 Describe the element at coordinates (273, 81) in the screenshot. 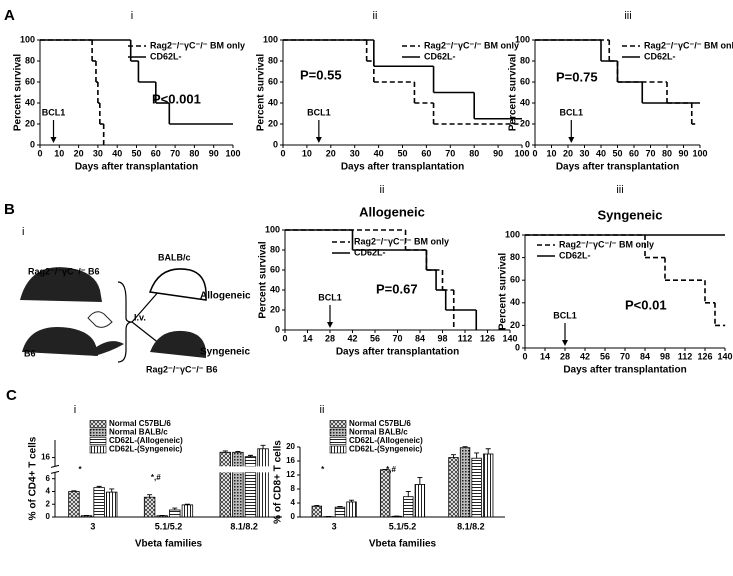

I see `y-tick-label: 60` at that location.